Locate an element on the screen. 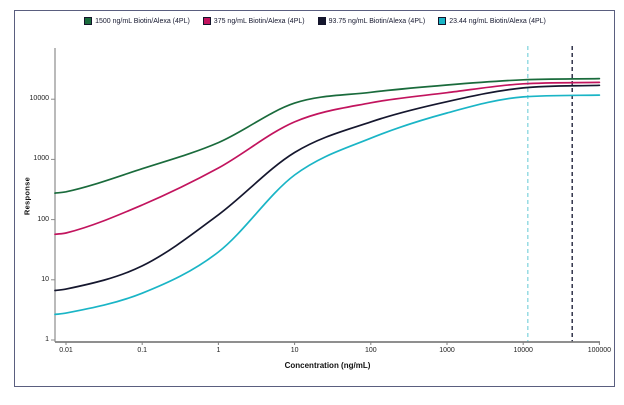 The image size is (624, 405). x-tick-label: 100 is located at coordinates (370, 350).